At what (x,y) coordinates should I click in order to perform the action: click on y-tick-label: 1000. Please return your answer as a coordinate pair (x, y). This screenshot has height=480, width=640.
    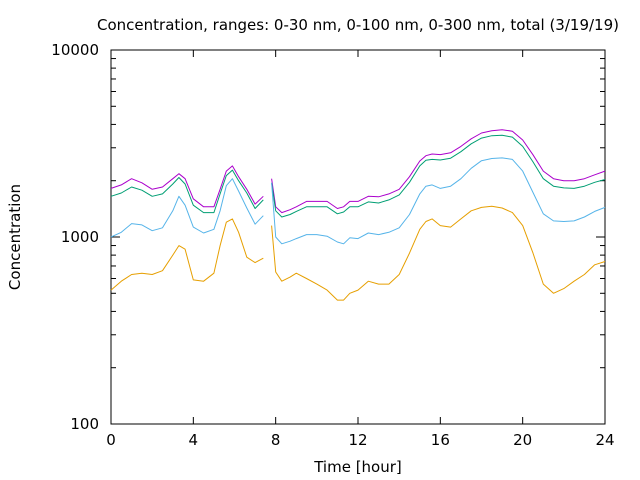
    Looking at the image, I should click on (80, 237).